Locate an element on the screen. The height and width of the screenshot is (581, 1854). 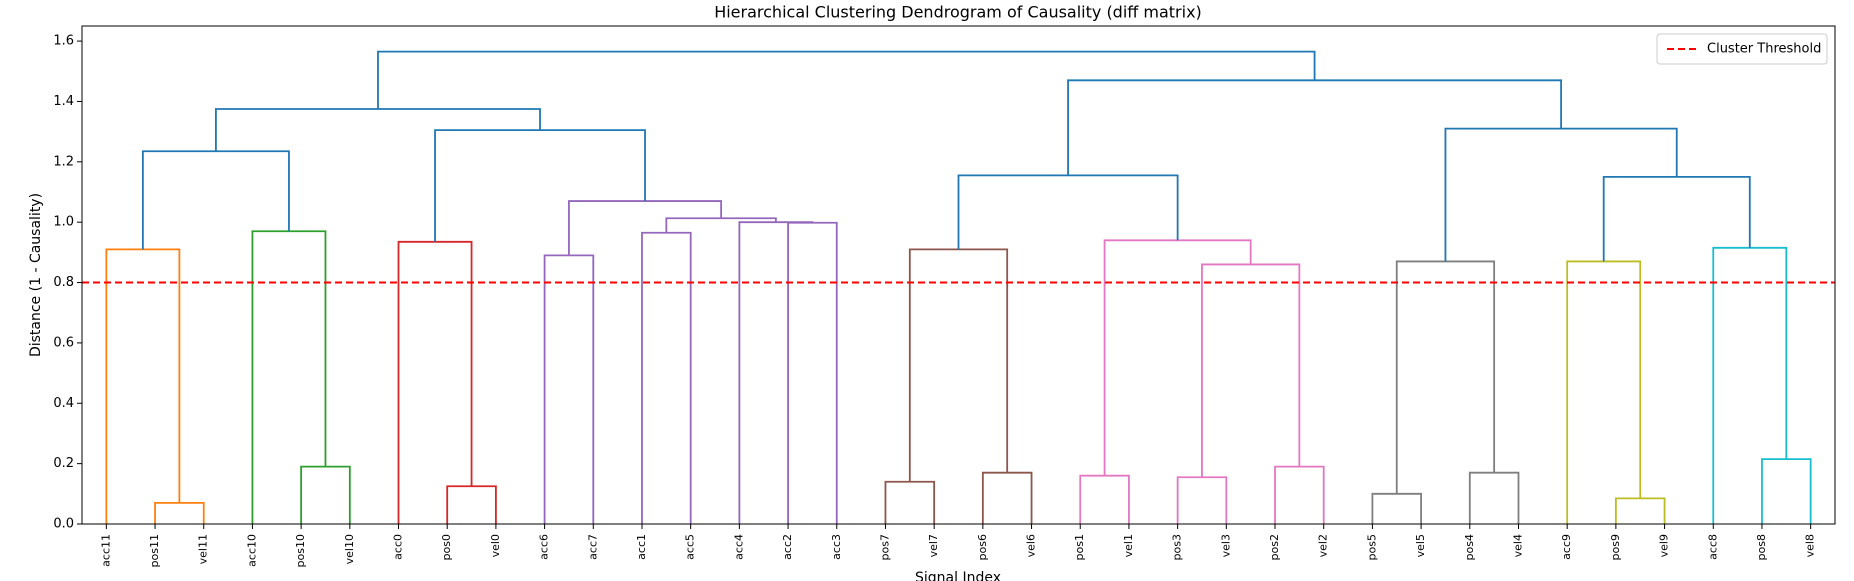
legend-label: Cluster Threshold is located at coordinates (1764, 49).